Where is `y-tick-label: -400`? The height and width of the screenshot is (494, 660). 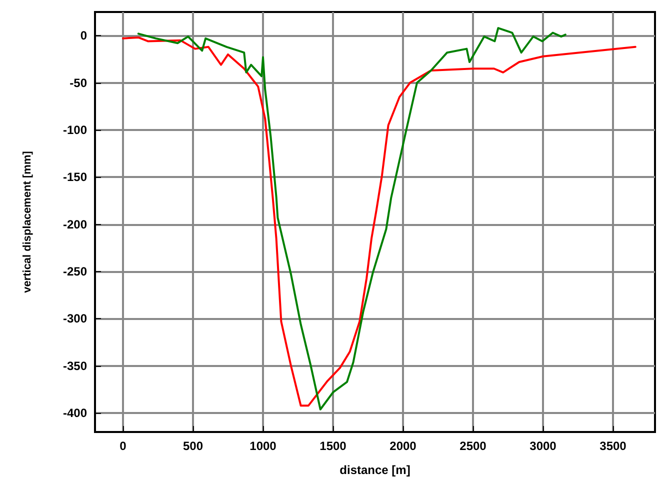 y-tick-label: -400 is located at coordinates (75, 413).